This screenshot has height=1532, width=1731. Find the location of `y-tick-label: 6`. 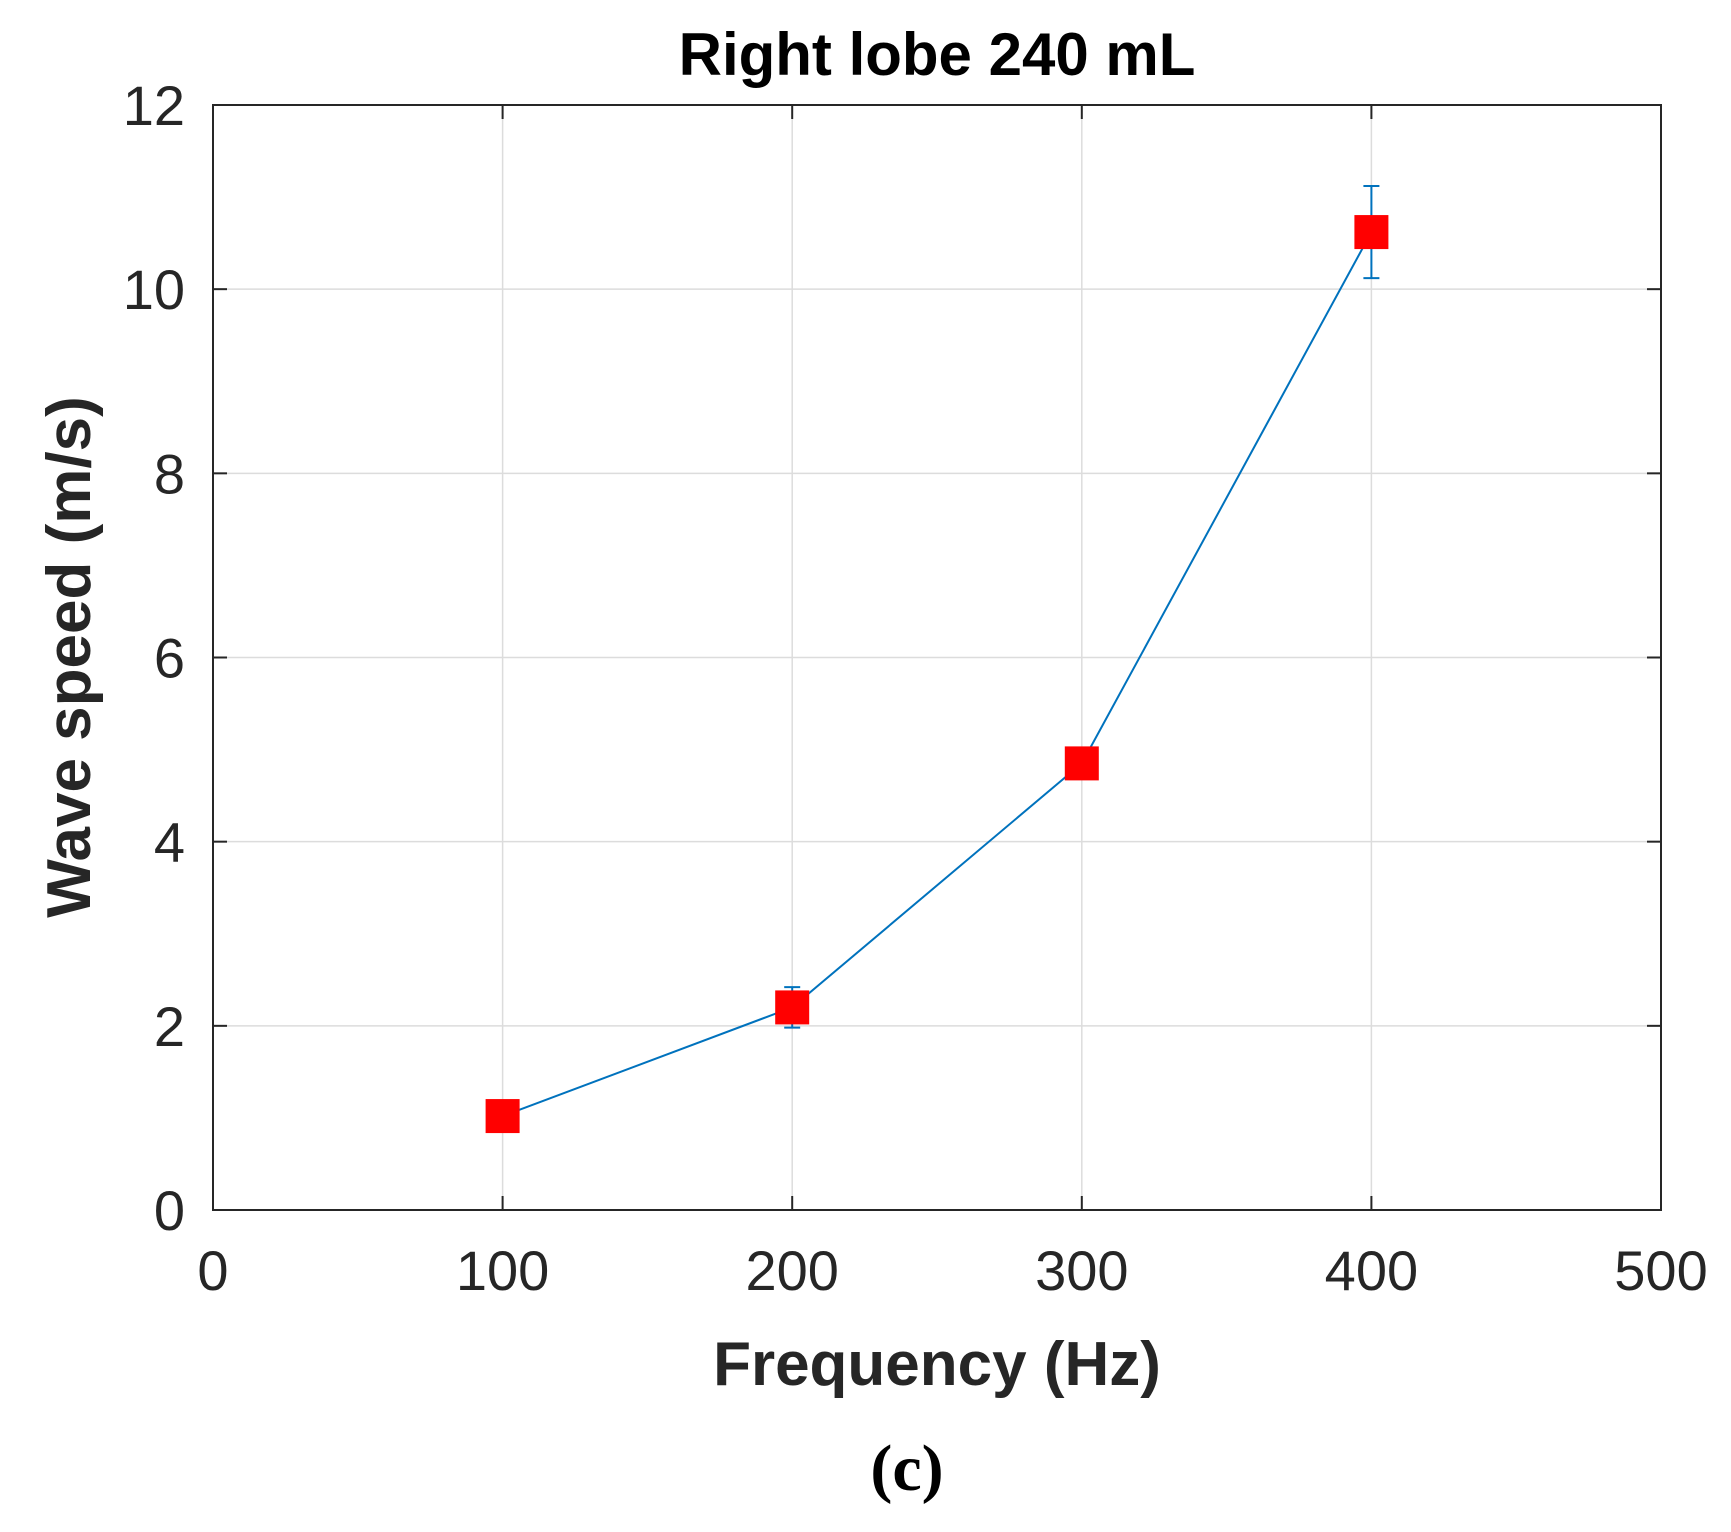

y-tick-label: 6 is located at coordinates (169, 658).